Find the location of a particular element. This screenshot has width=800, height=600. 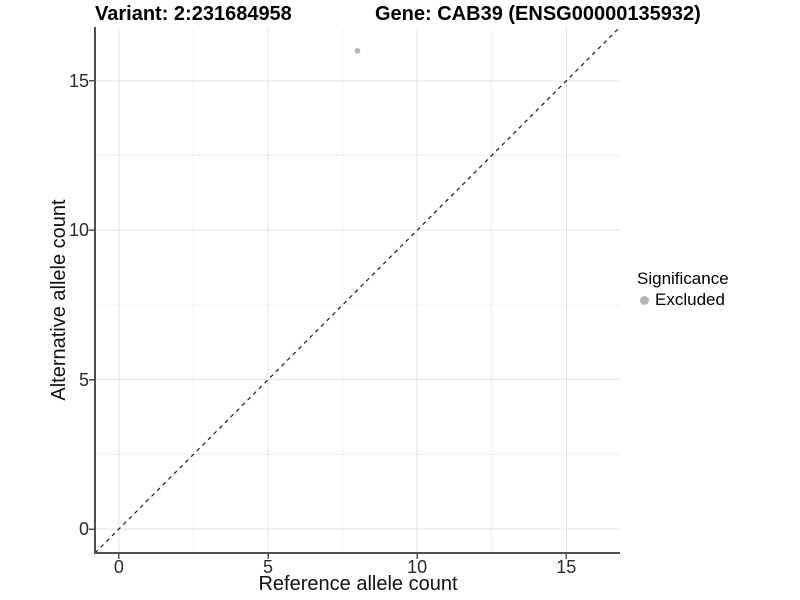

legend-point-icon is located at coordinates (644, 300).